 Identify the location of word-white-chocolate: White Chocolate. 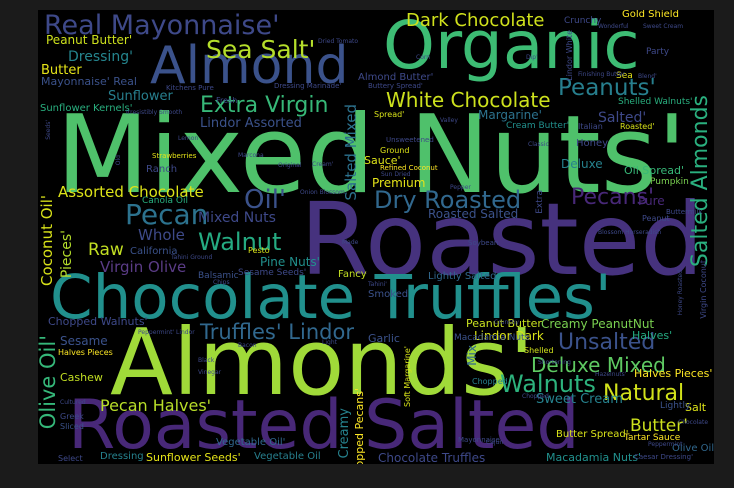
(468, 100).